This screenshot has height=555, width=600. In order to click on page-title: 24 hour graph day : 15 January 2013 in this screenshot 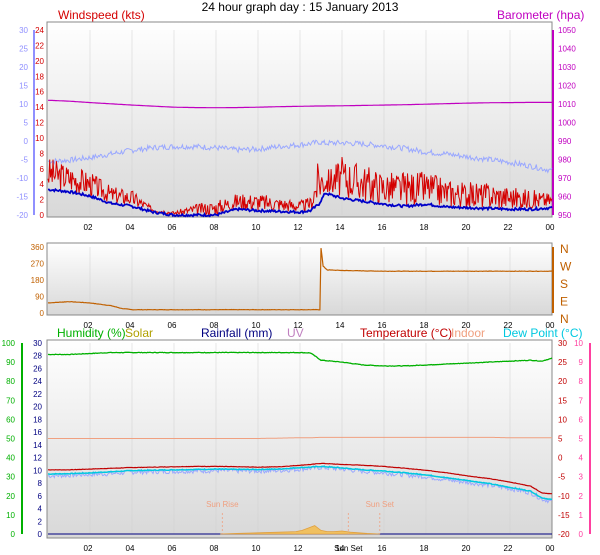, I will do `click(300, 7)`.